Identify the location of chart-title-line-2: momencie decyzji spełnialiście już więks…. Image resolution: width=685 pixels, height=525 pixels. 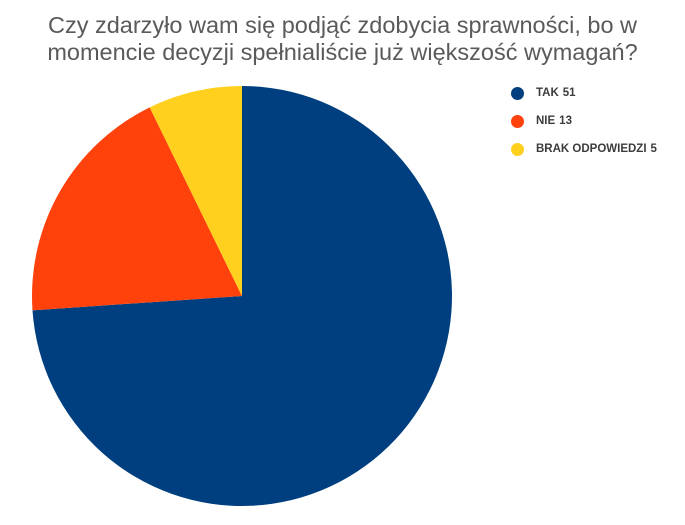
(342, 52).